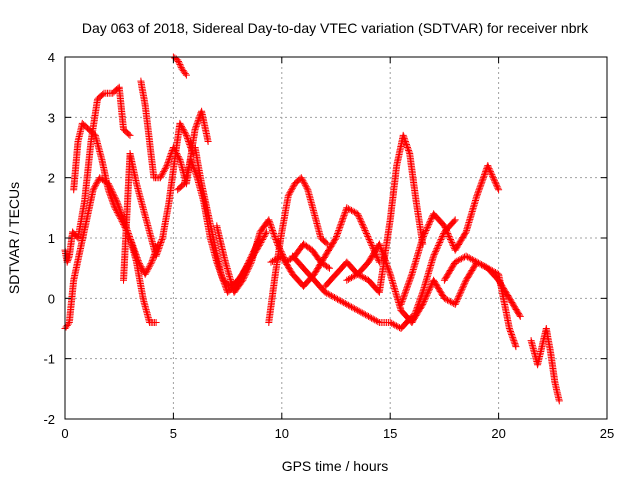 Image resolution: width=640 pixels, height=480 pixels. I want to click on y-tick-label: -1, so click(49, 359).